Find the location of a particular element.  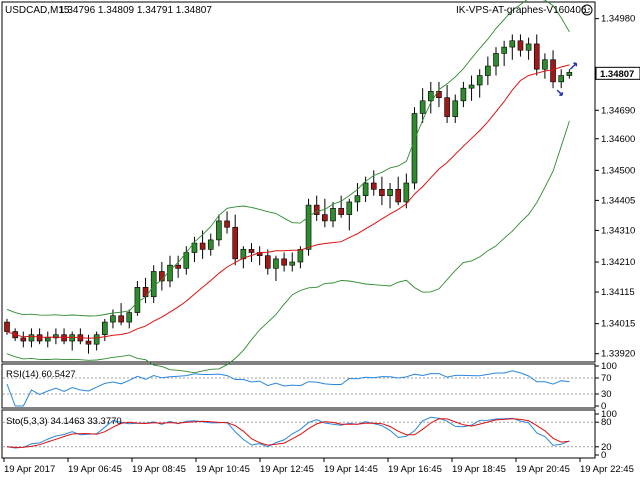

rsi-tick-label: 100 is located at coordinates (609, 366).